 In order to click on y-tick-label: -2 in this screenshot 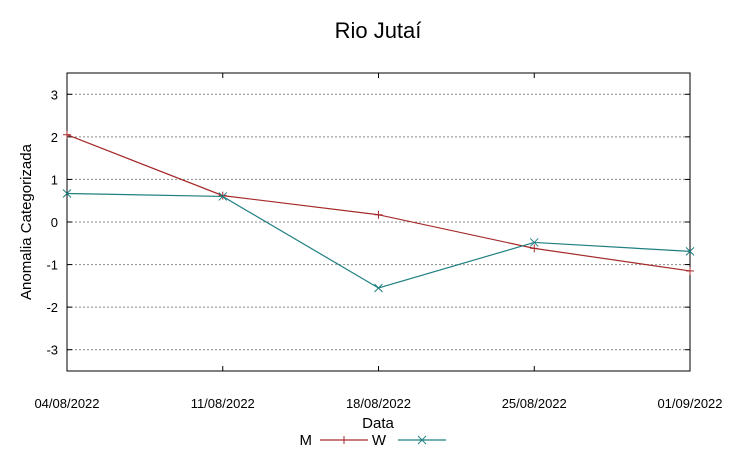, I will do `click(52, 307)`.